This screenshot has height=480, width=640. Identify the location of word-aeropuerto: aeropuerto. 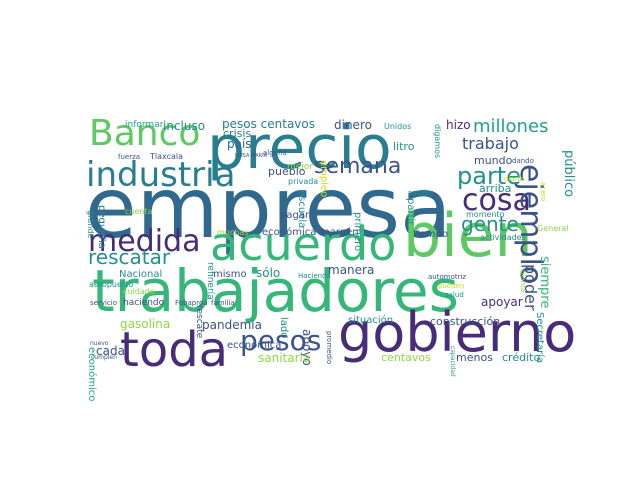
(111, 284).